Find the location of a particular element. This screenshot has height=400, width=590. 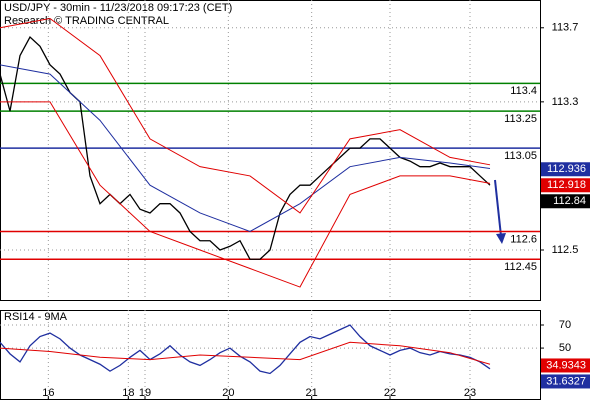

level-label: 113.4 is located at coordinates (523, 91).